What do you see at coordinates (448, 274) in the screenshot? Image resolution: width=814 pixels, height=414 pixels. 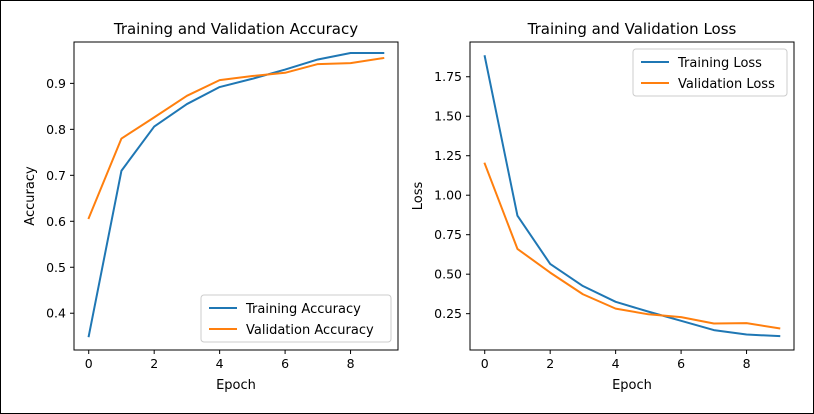 I see `y-tick-label: 0.50` at bounding box center [448, 274].